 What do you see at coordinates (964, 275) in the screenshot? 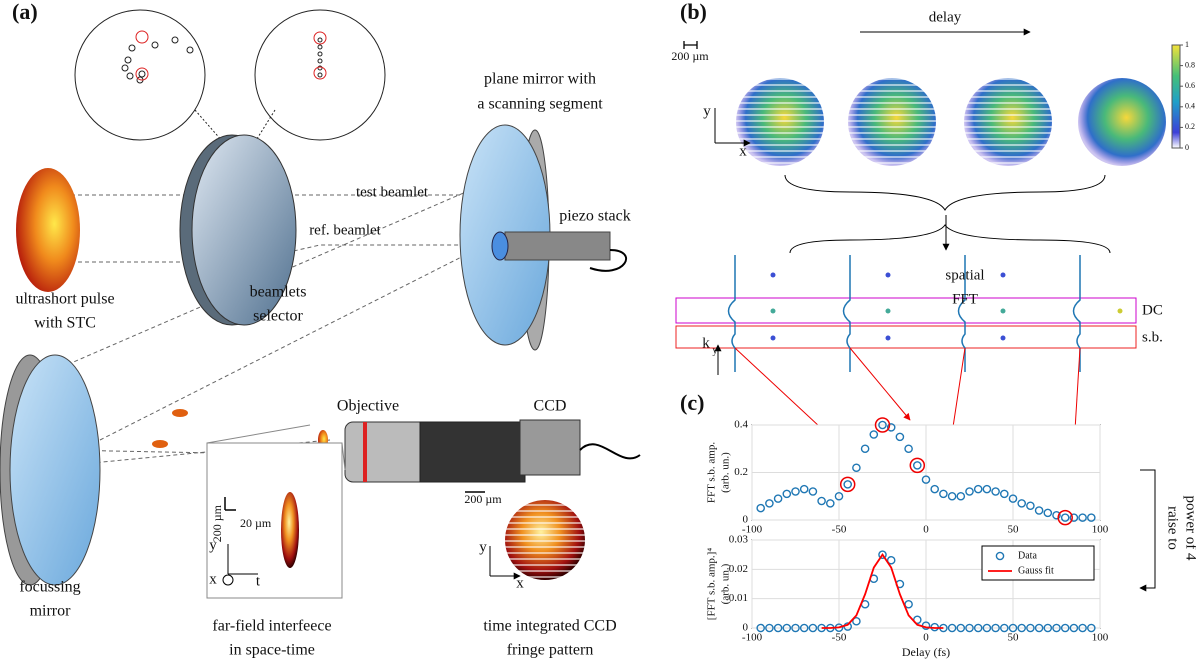
I see `diagram-label: spatial` at bounding box center [964, 275].